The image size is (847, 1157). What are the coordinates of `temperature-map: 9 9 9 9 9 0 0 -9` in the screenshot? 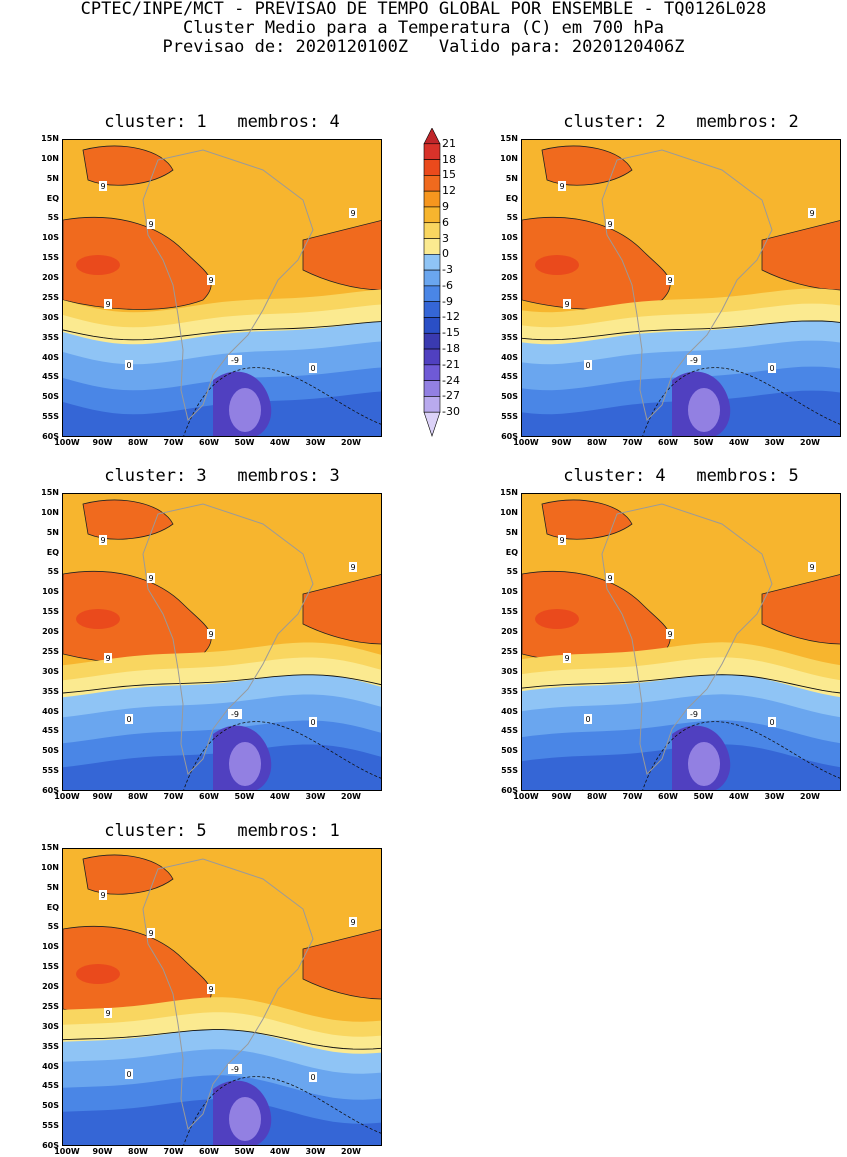 It's located at (222, 642).